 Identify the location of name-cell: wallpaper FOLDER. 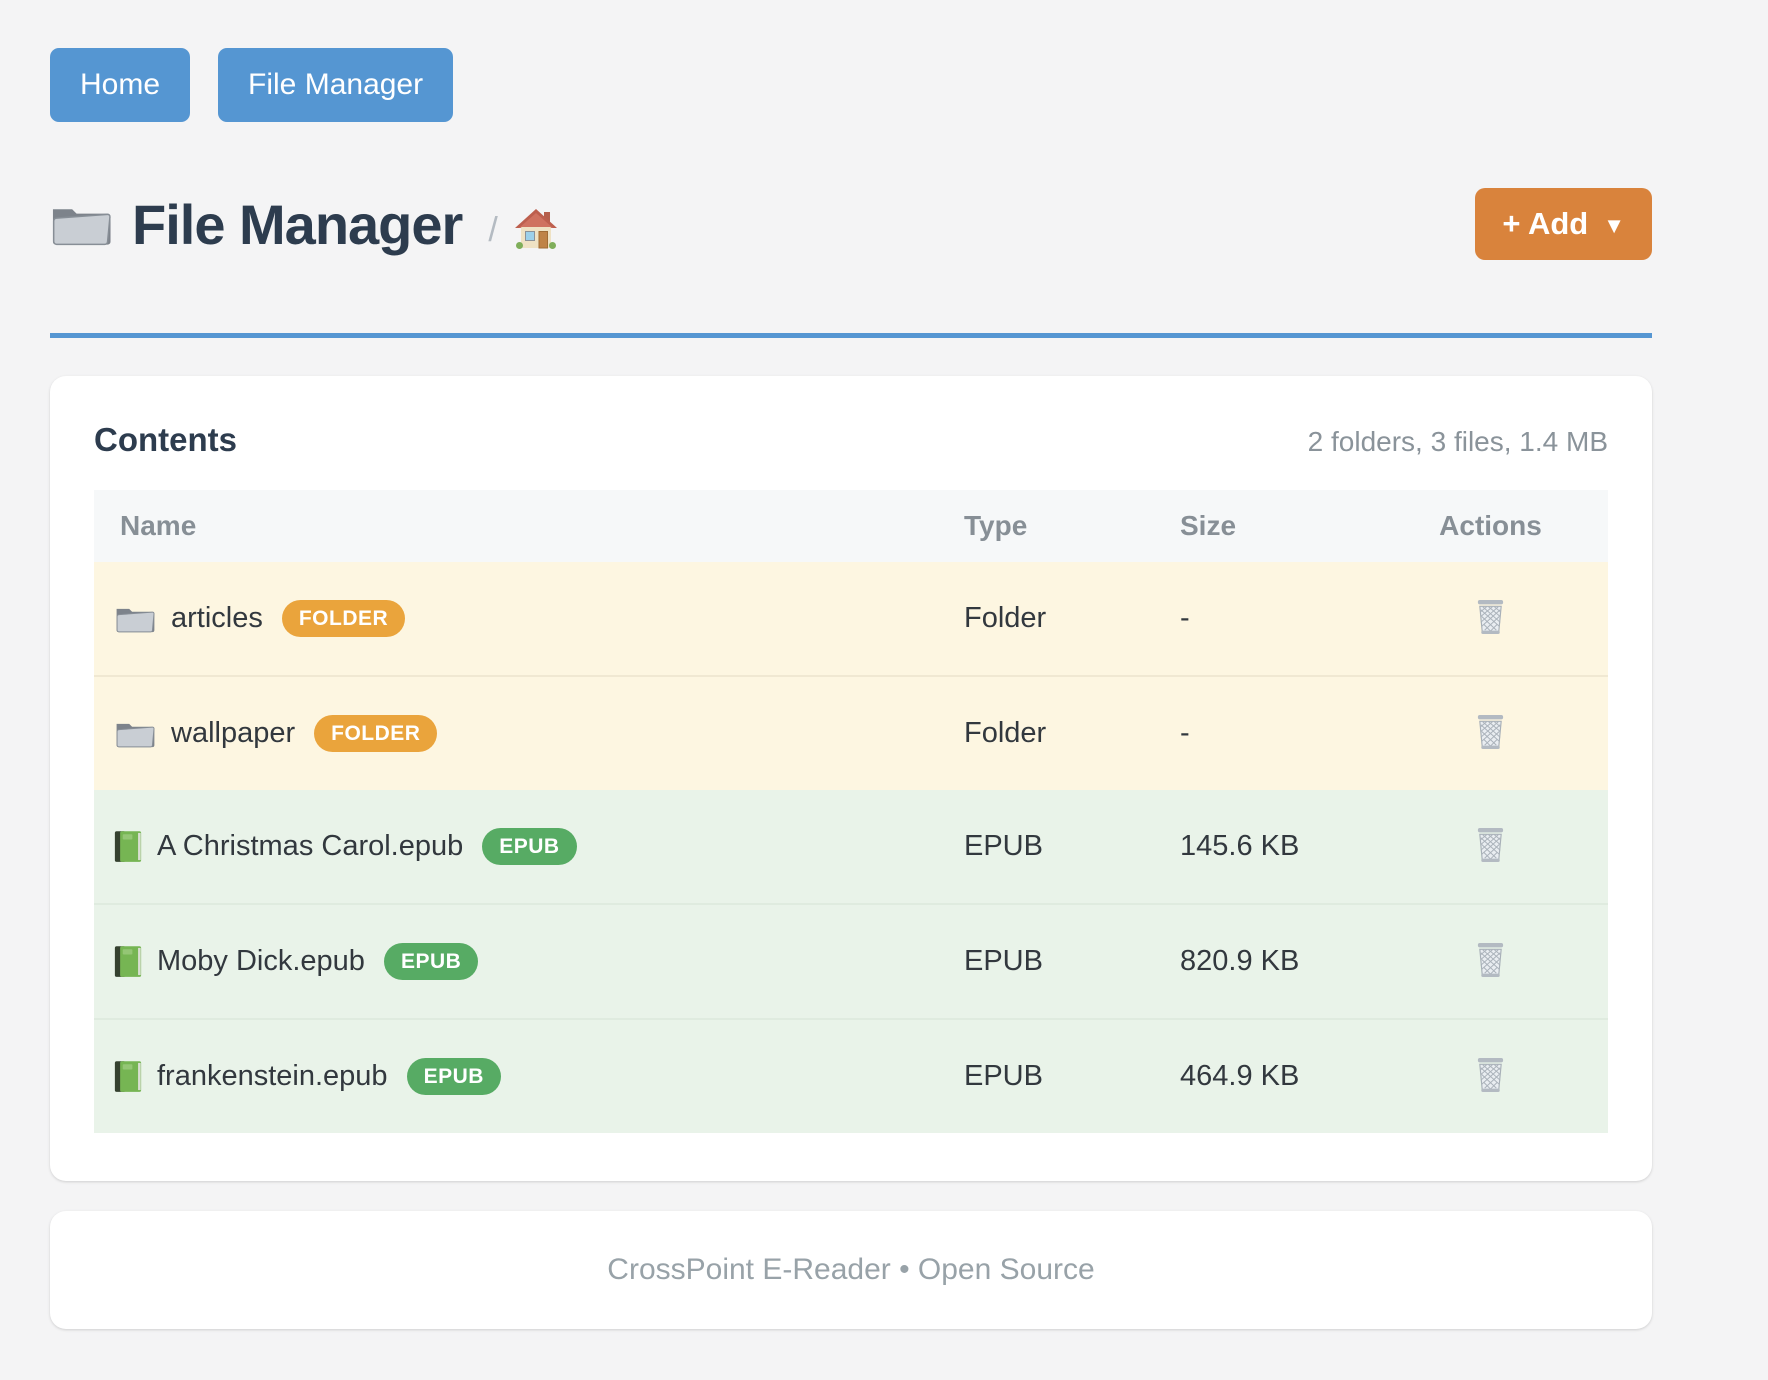
(518, 733).